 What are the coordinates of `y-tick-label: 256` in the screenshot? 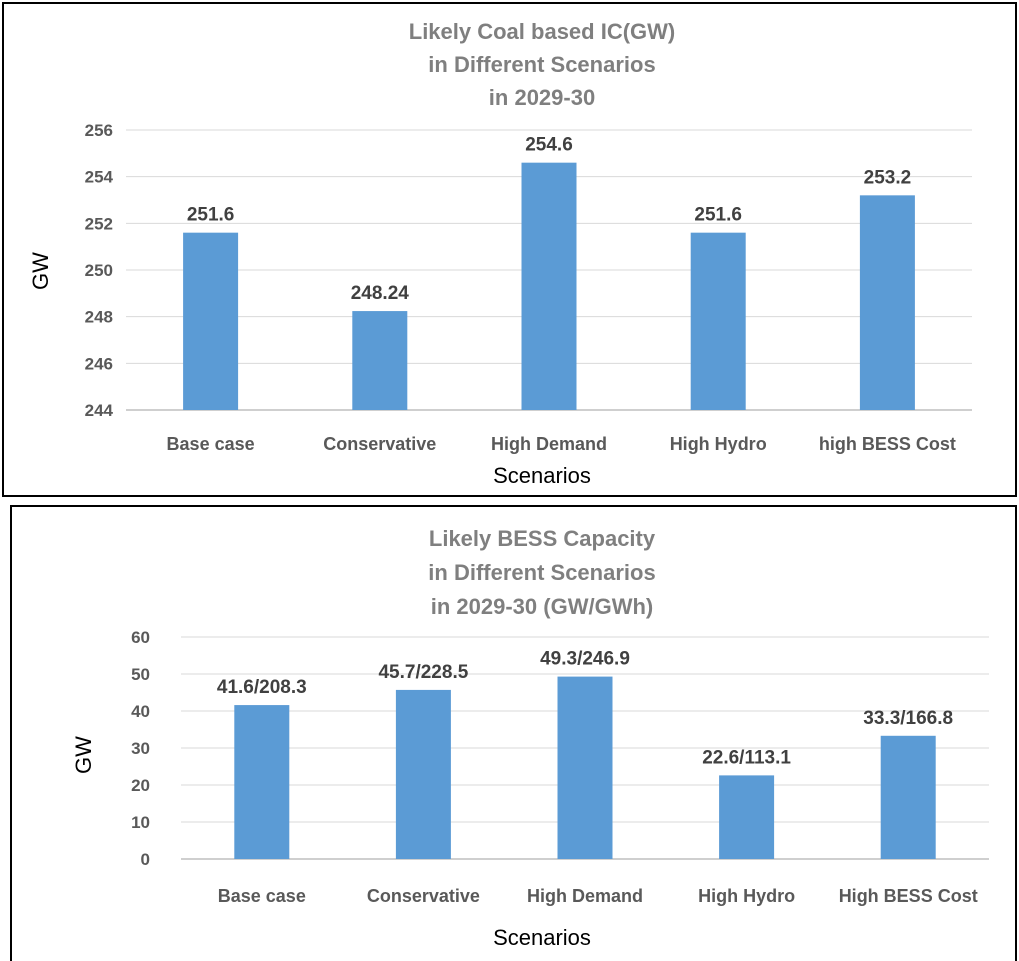 It's located at (99, 130).